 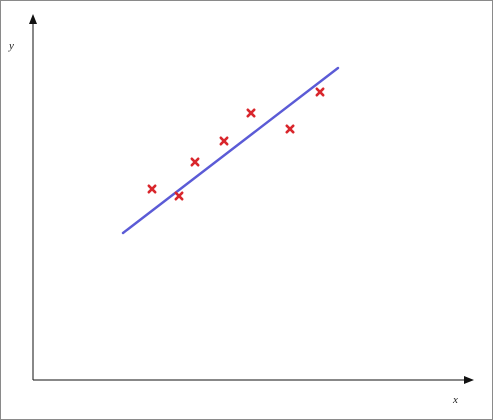 What do you see at coordinates (11, 46) in the screenshot?
I see `y-axis-label: y` at bounding box center [11, 46].